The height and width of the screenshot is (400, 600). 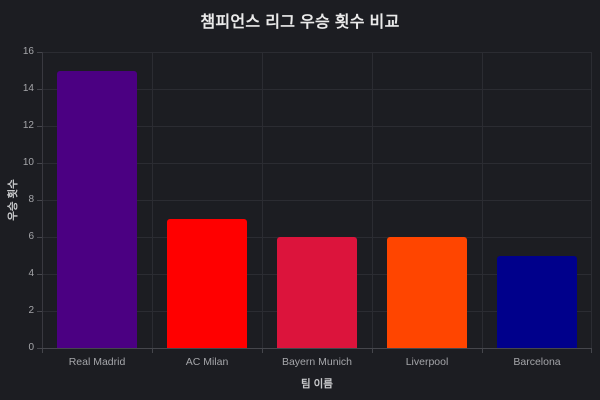 I want to click on x-tick-label: AC Milan, so click(x=207, y=362).